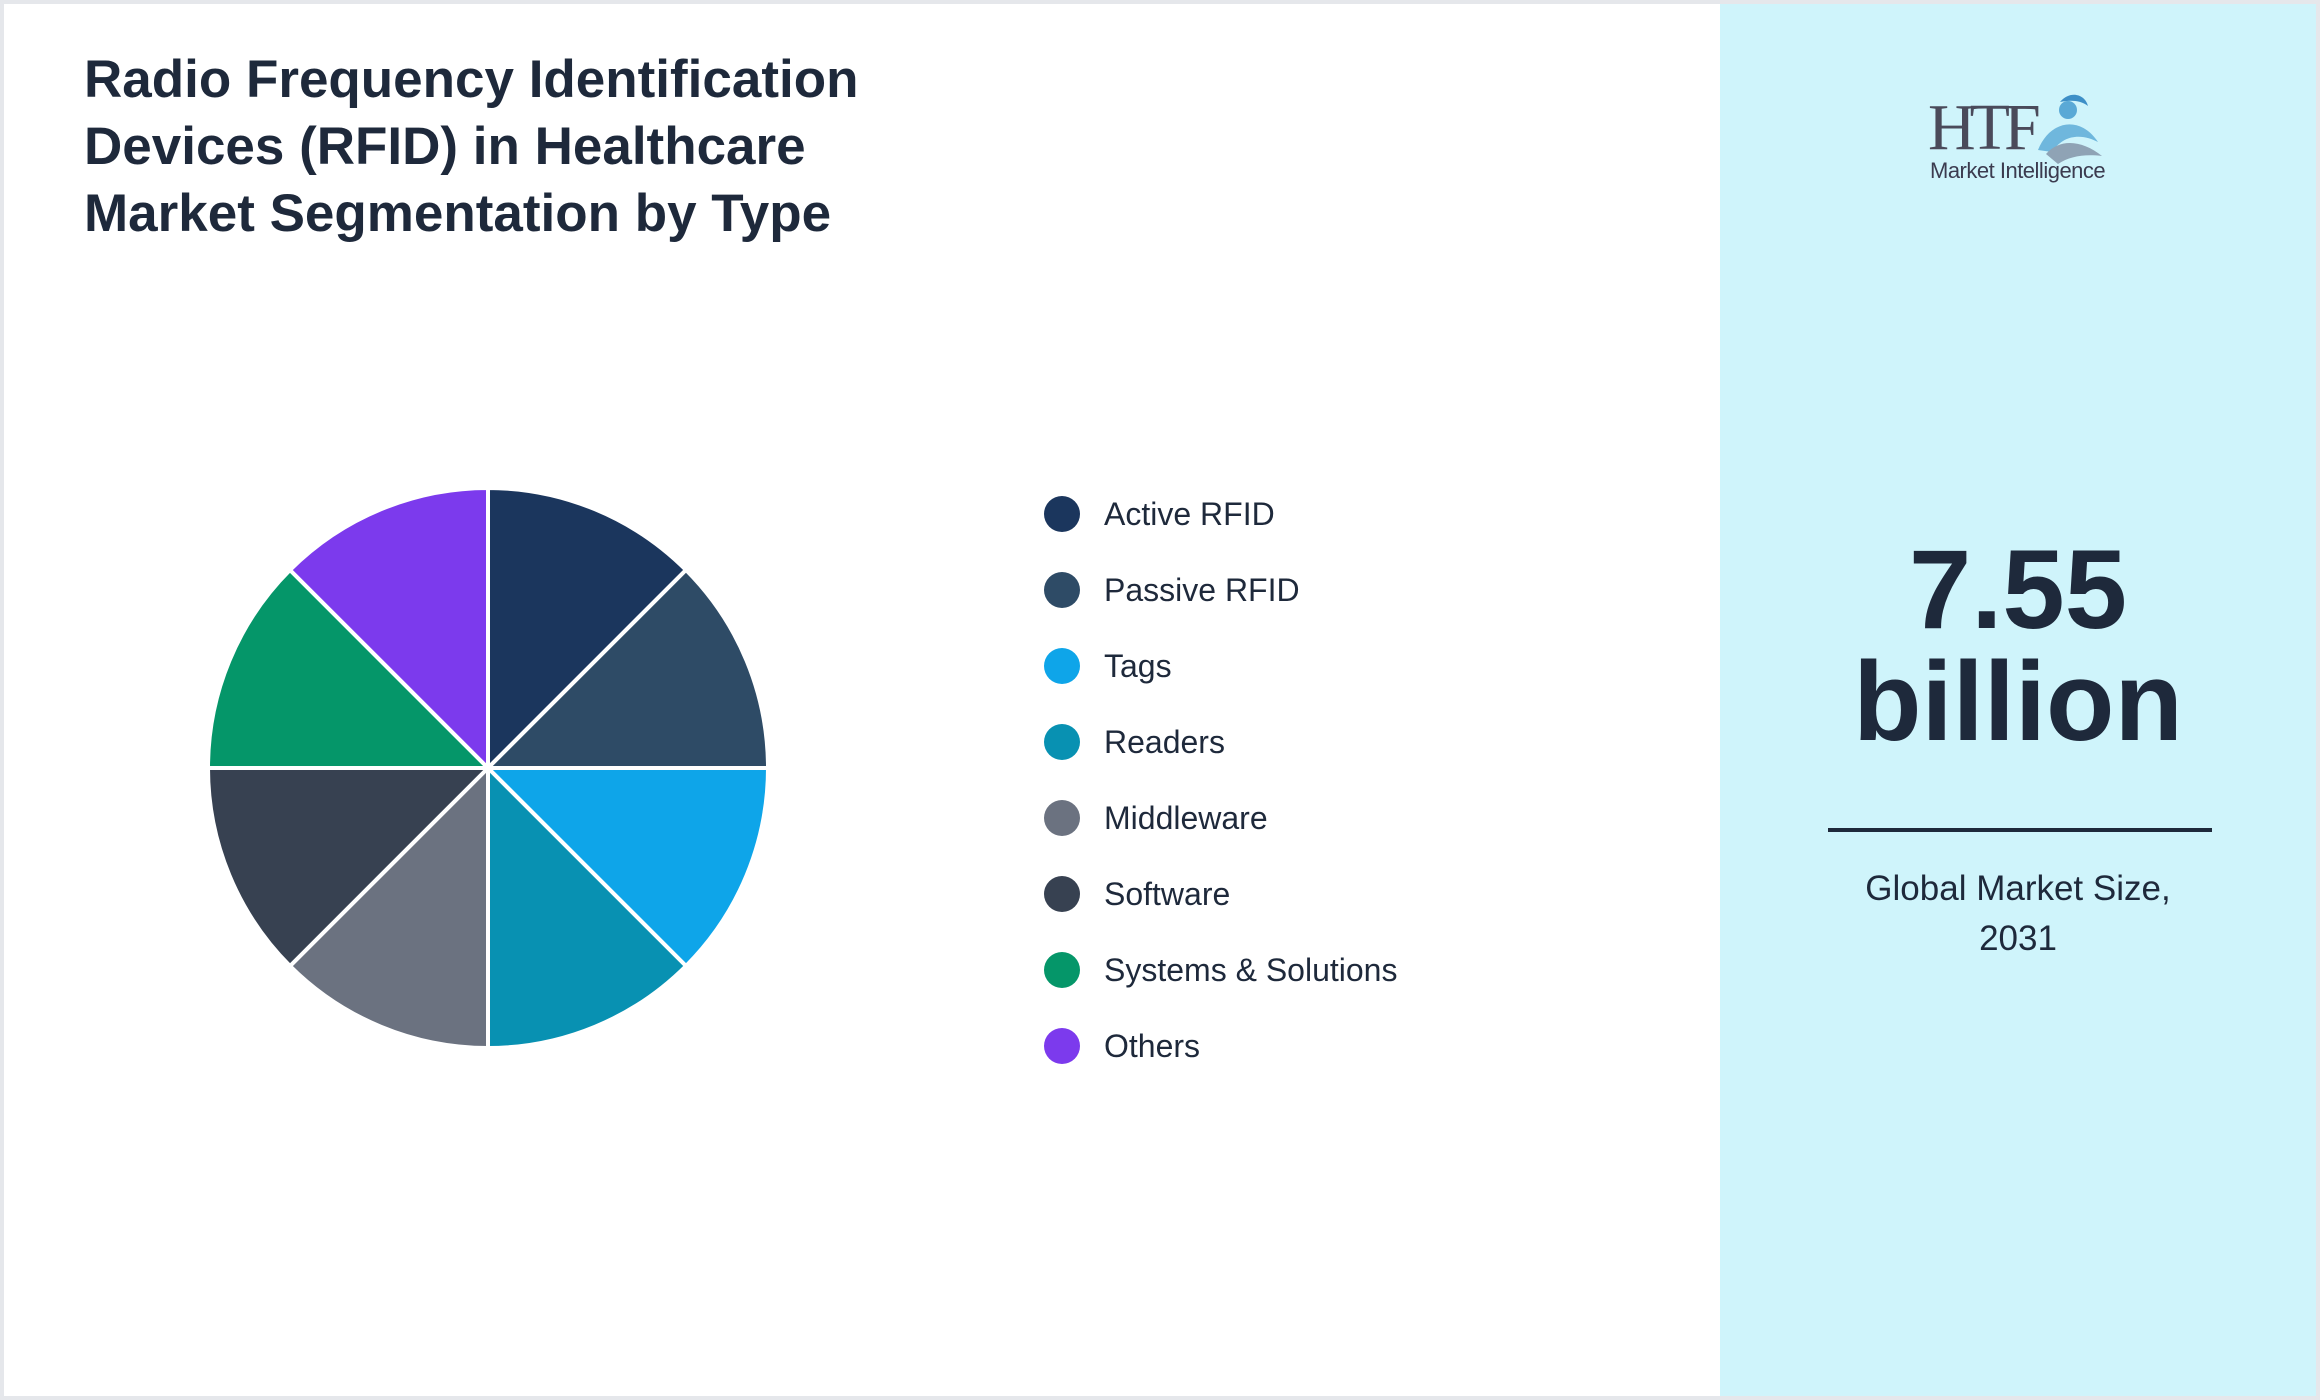 The image size is (2320, 1400). I want to click on legend-item-systems-solutions: Systems & Solutions, so click(1324, 970).